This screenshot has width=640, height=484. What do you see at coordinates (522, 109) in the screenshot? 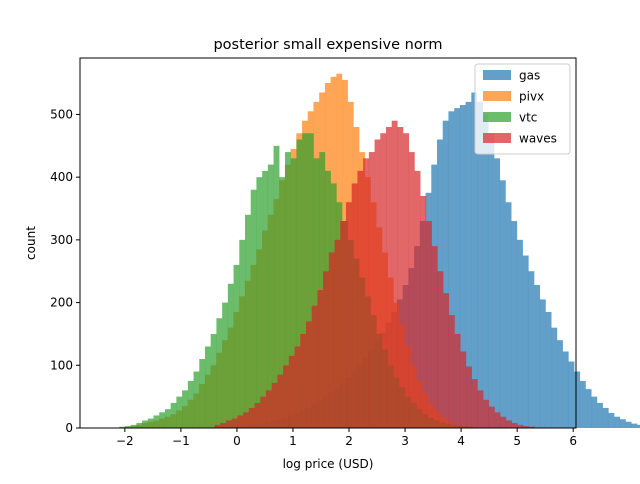
I see `legend: gas pivx vtc waves` at bounding box center [522, 109].